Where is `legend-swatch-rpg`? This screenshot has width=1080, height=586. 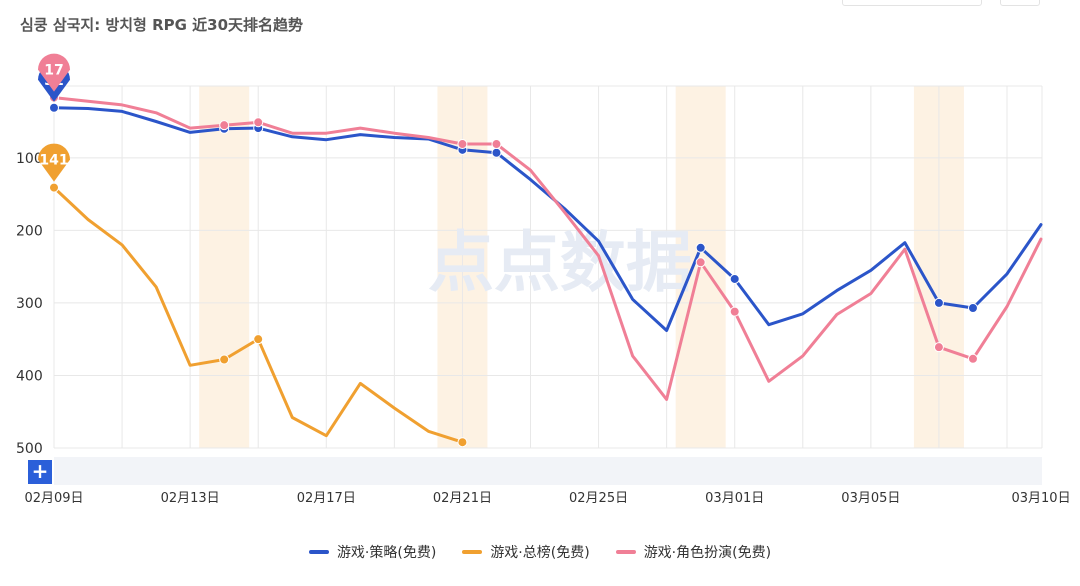 legend-swatch-rpg is located at coordinates (625, 552).